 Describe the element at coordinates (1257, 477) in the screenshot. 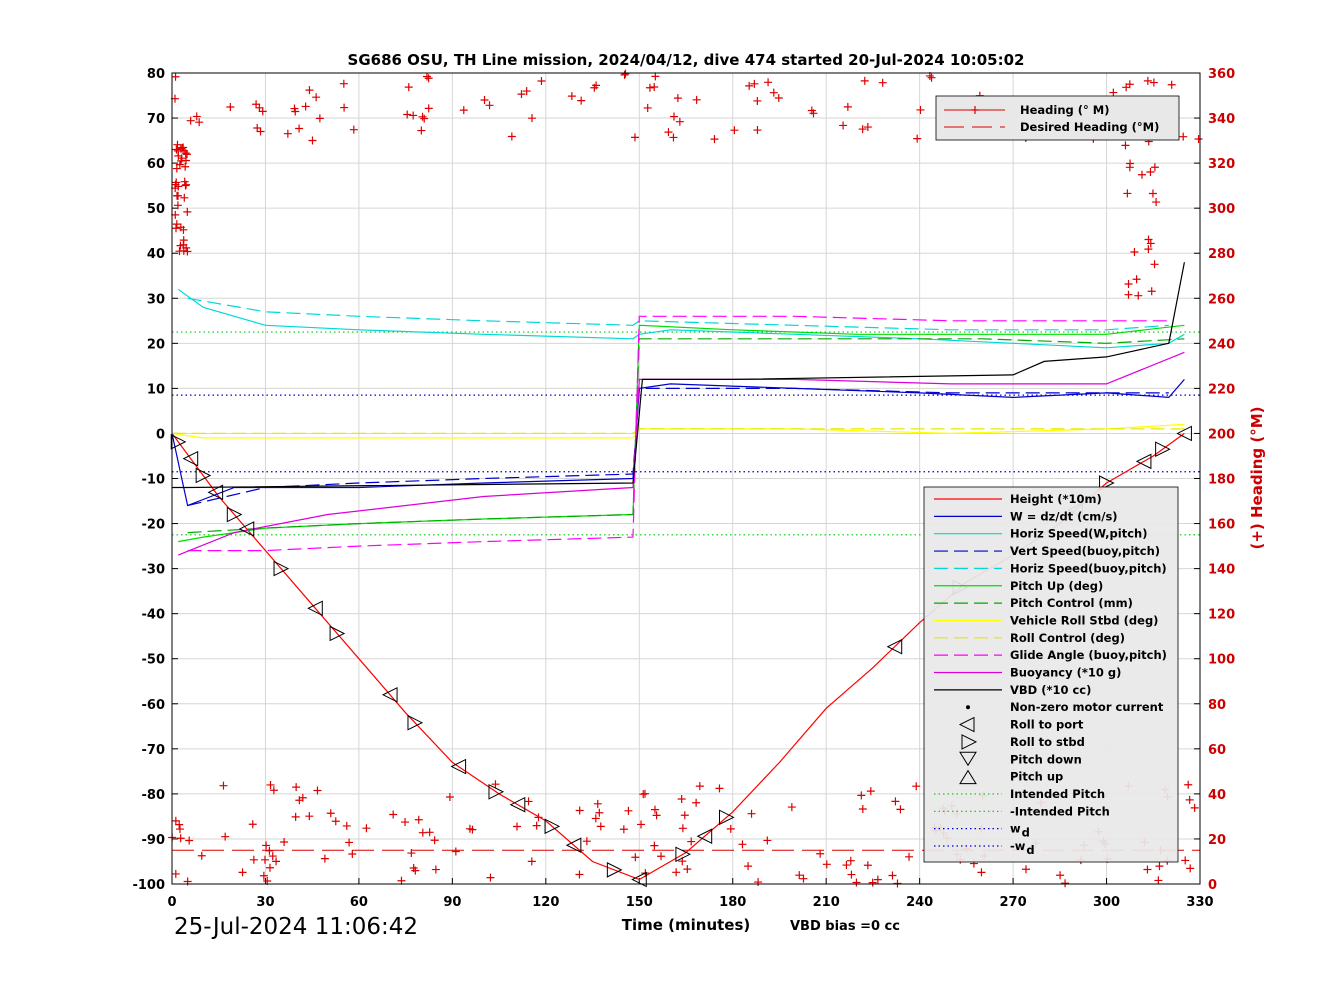

I see `y2-axis-label: (+) Heading (°M)` at that location.